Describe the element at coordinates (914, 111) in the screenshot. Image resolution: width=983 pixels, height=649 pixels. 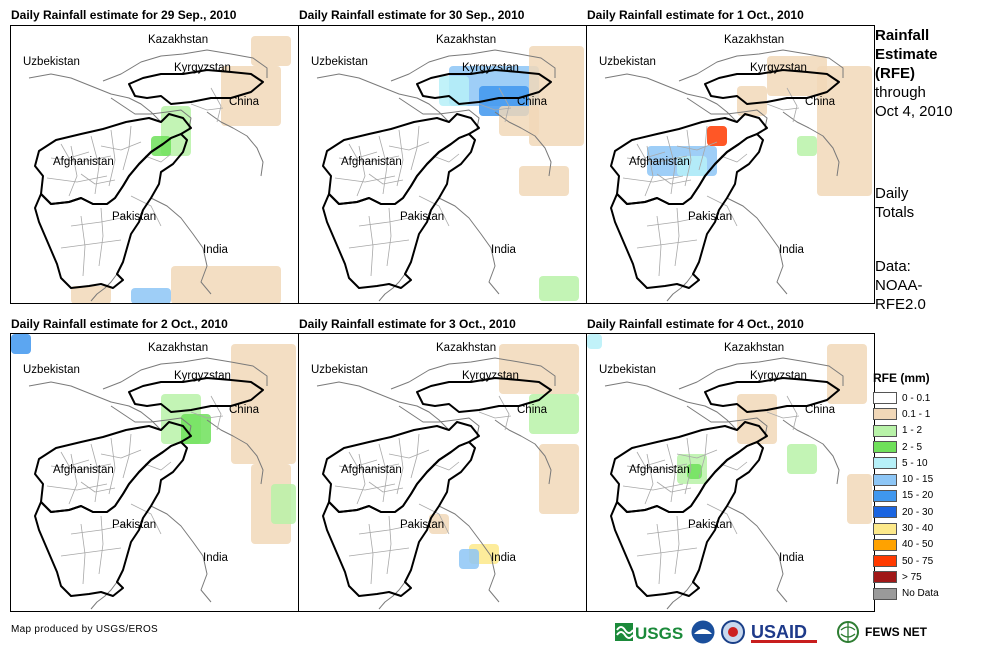
I see `sidebar-date: Oct 4, 2010` at that location.